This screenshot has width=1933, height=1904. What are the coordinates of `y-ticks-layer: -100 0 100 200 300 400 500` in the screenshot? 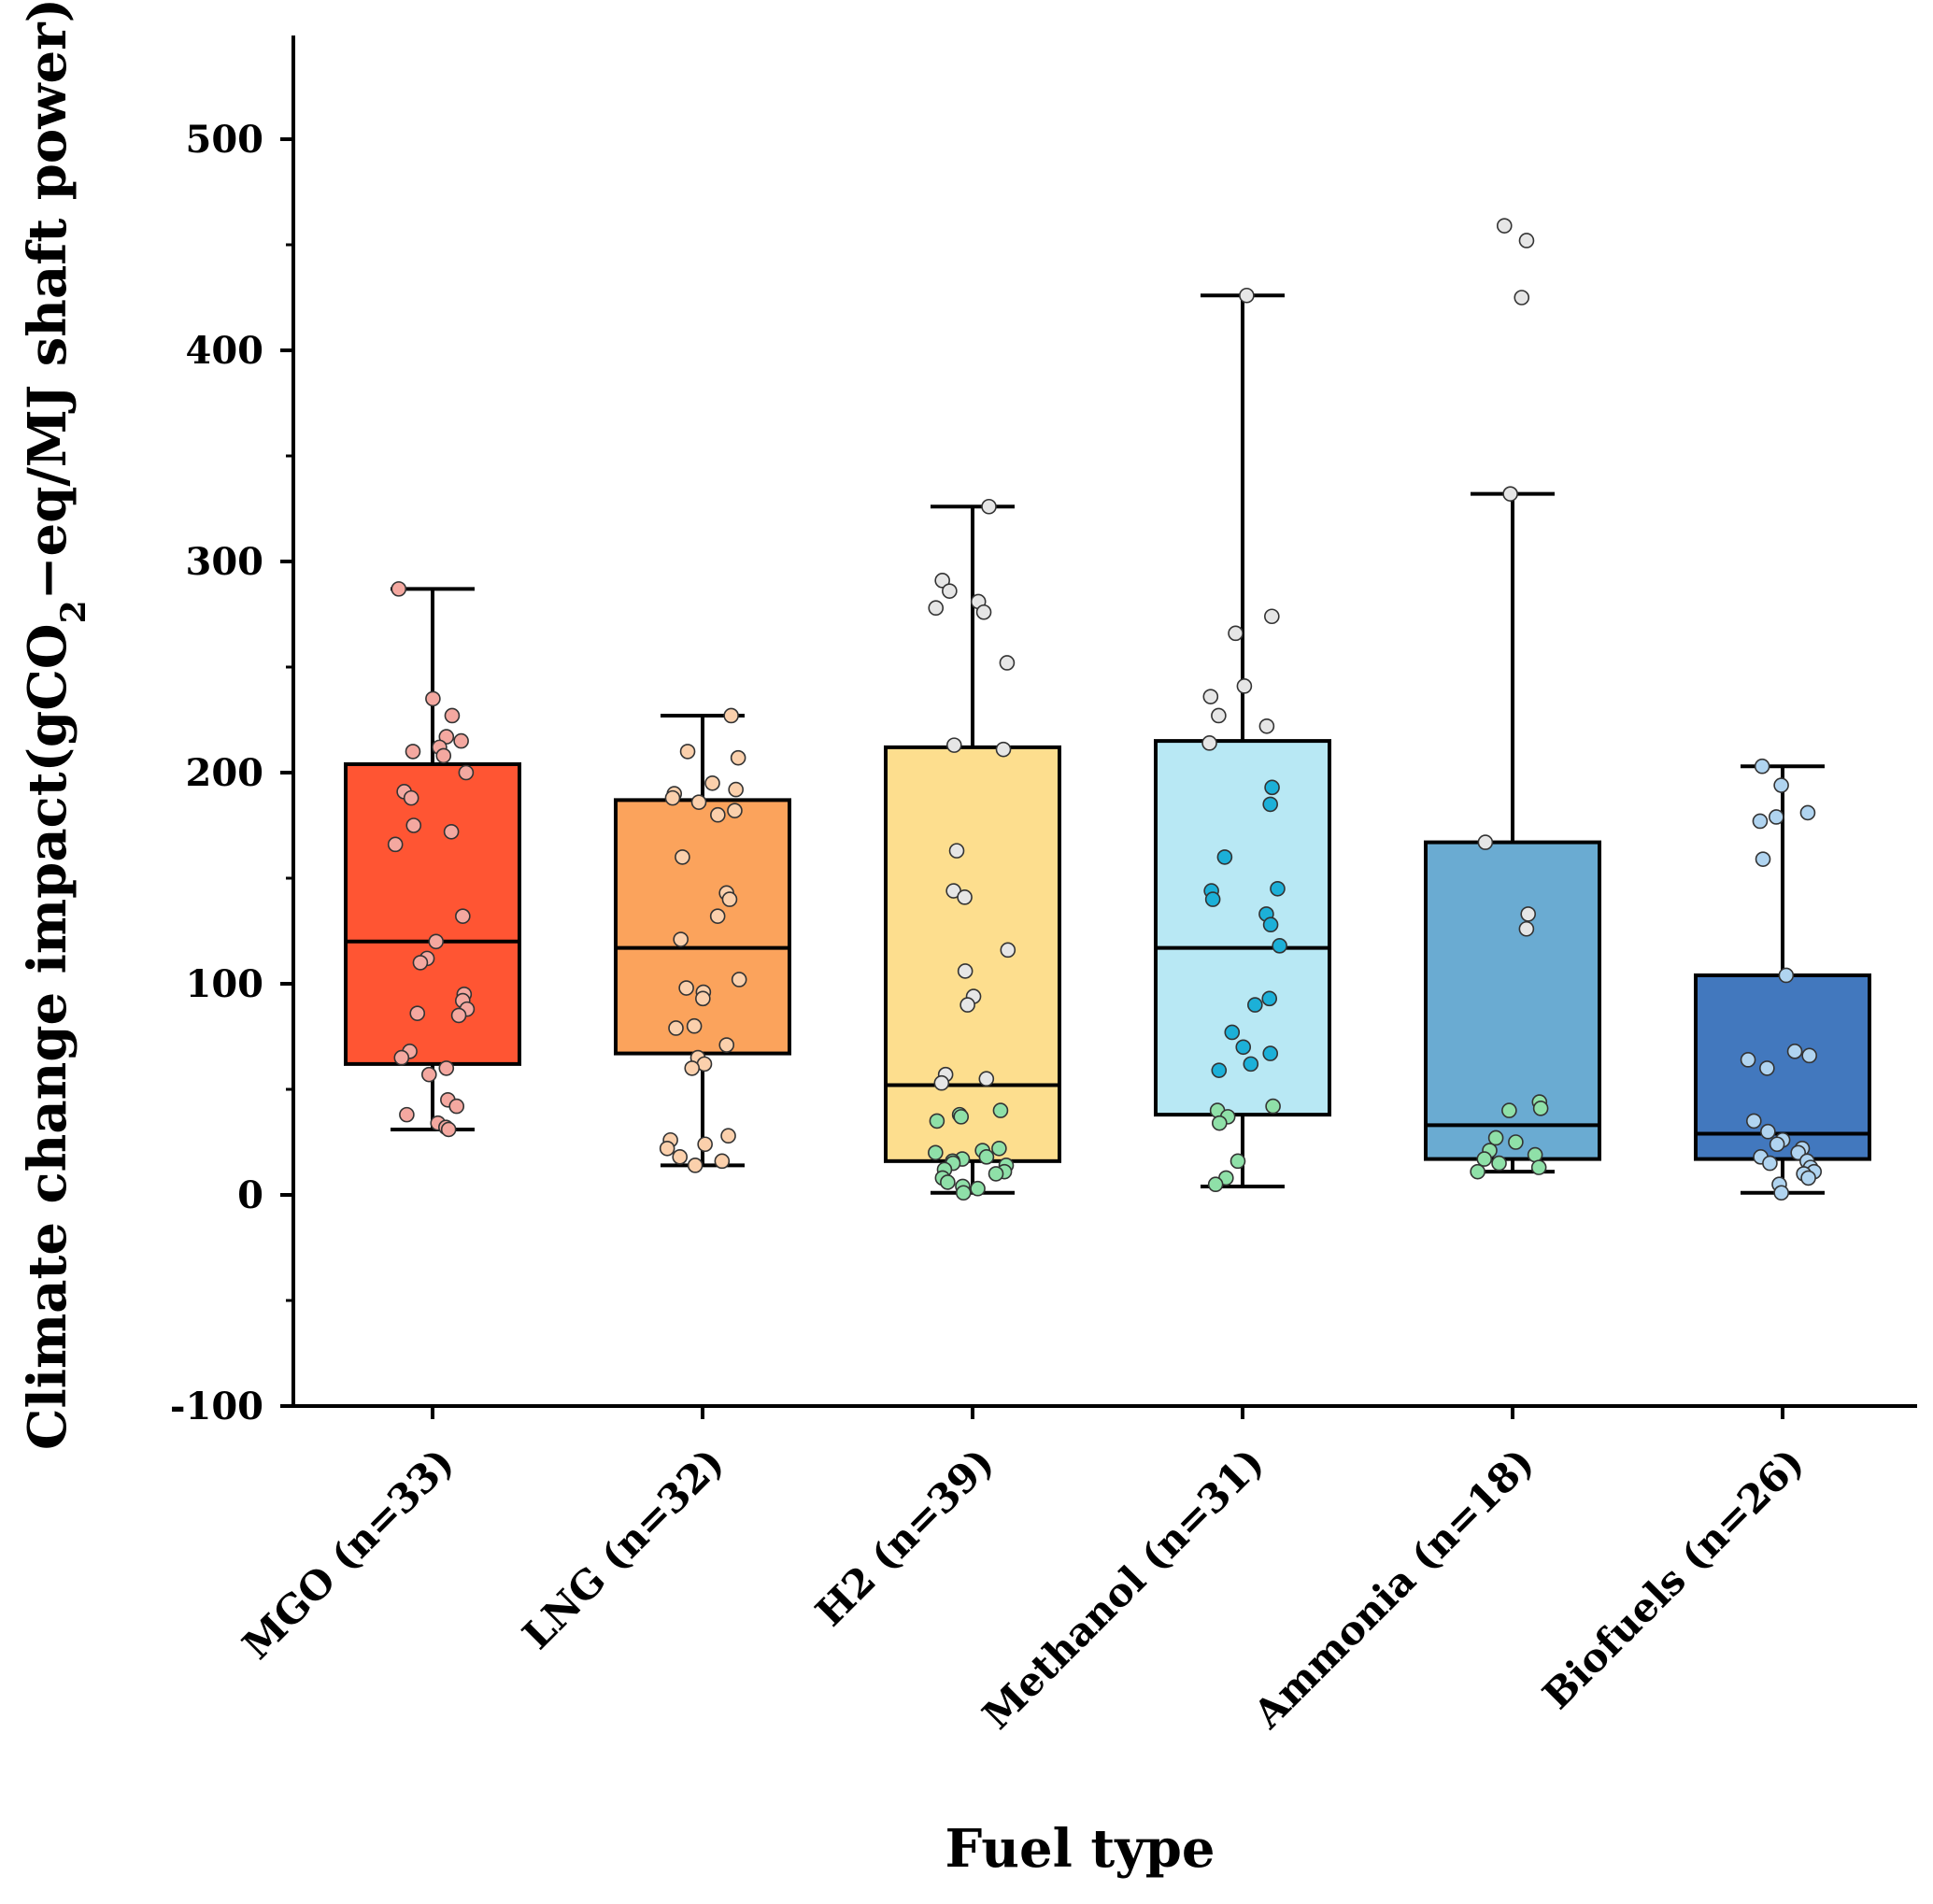 It's located at (232, 773).